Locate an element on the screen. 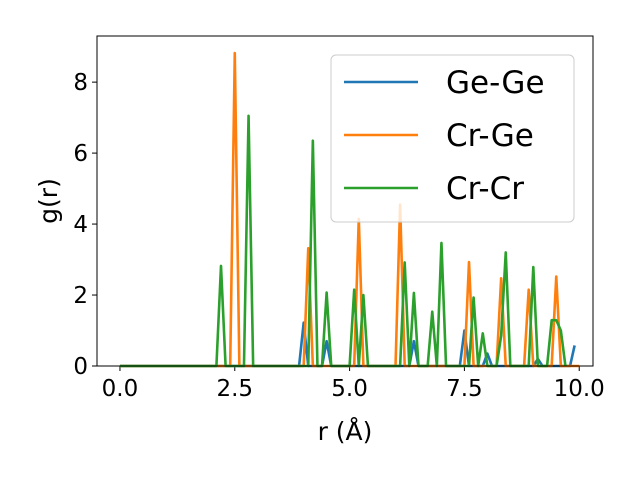 The image size is (640, 480). y-axis-ticks: 0 2 4 6 8 is located at coordinates (85, 225).